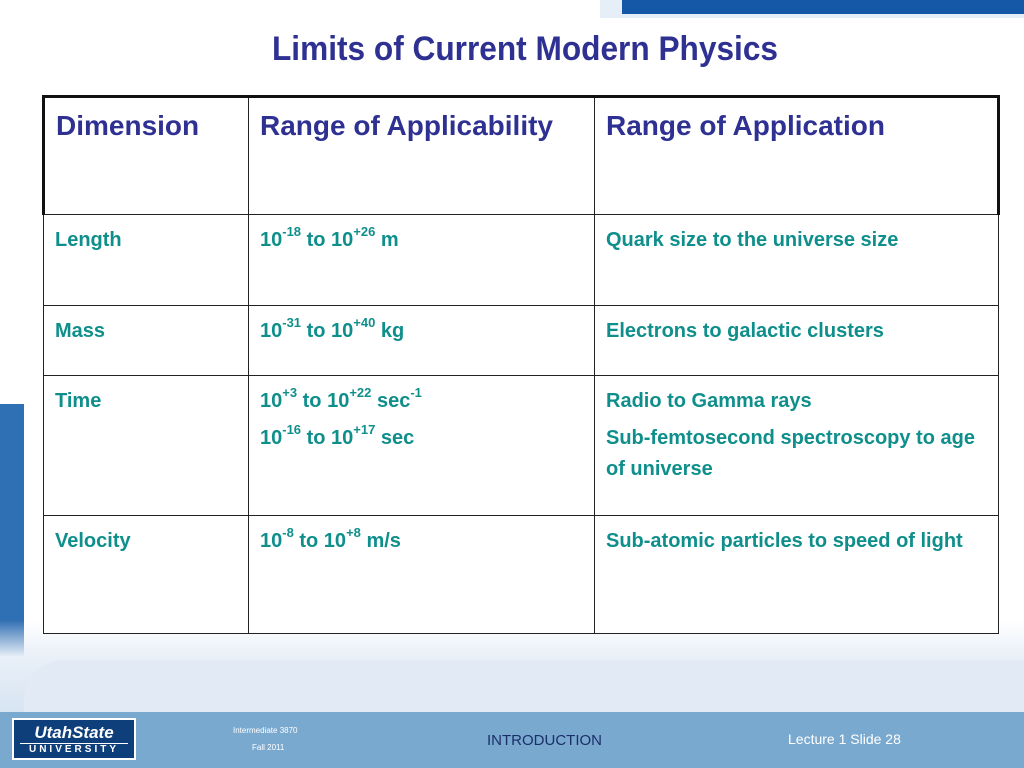 This screenshot has height=768, width=1024. Describe the element at coordinates (74, 749) in the screenshot. I see `logo-subtitle: UNIVERSITY` at that location.